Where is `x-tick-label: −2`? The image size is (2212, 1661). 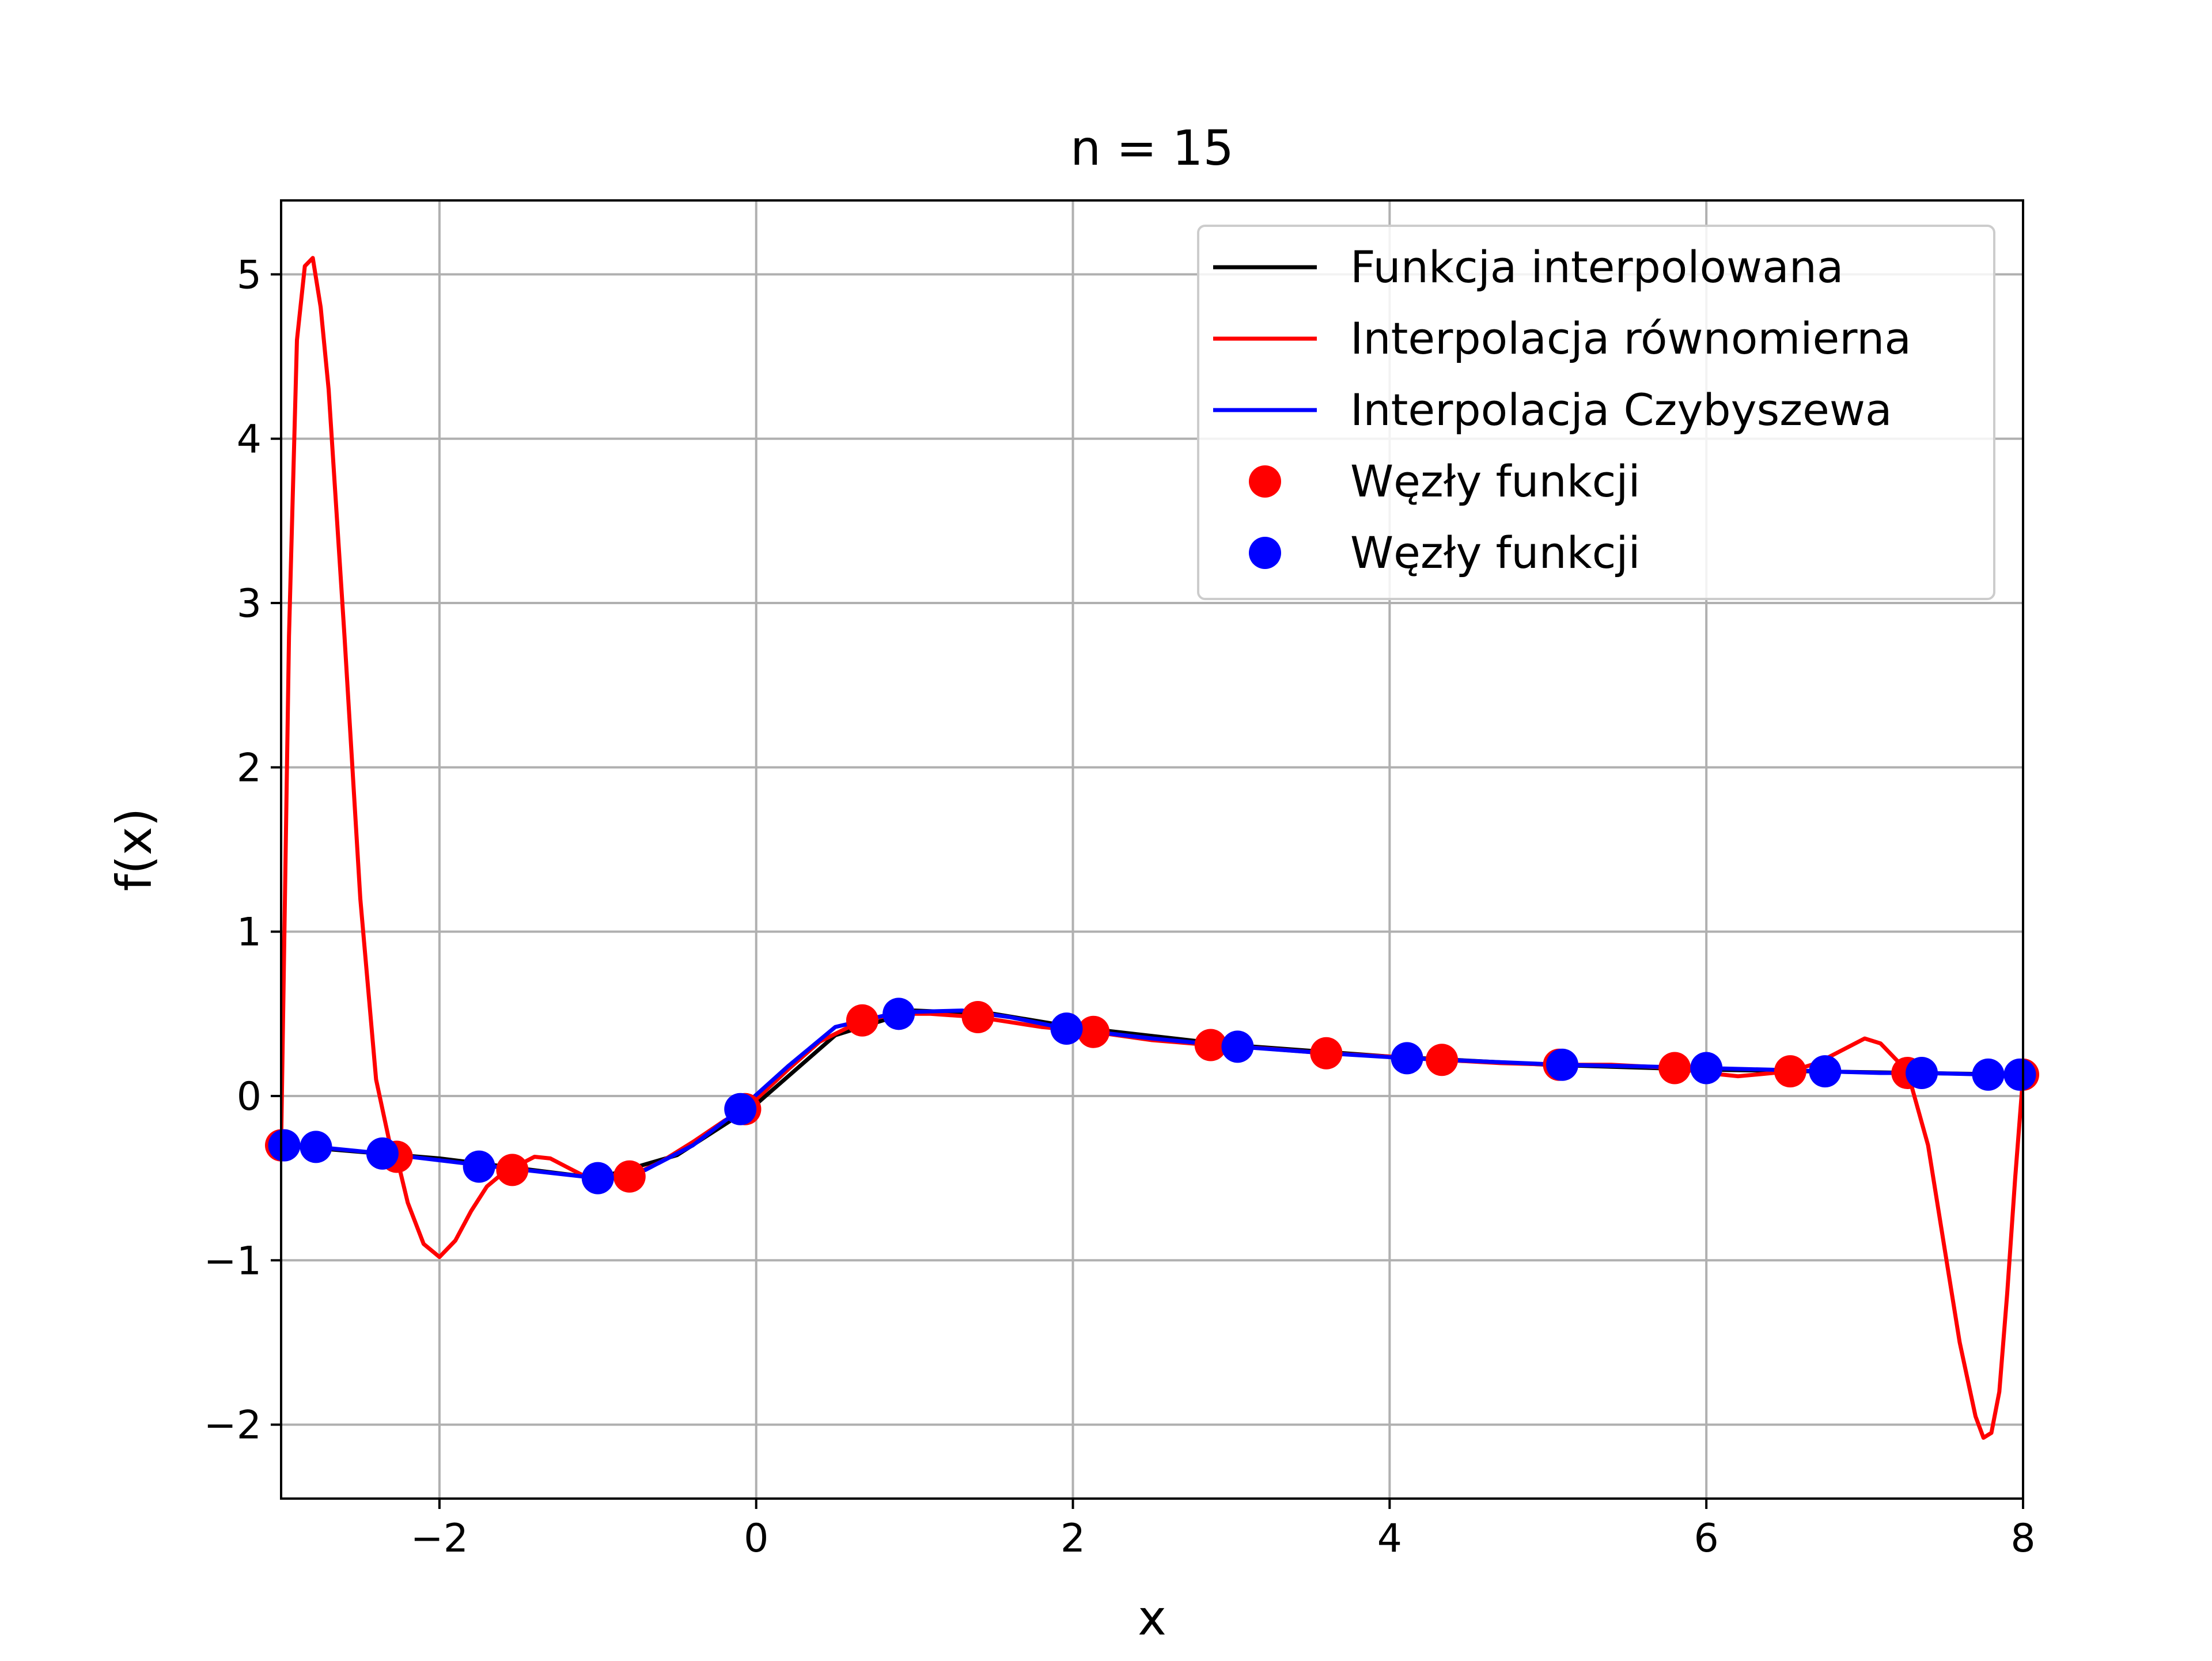 x-tick-label: −2 is located at coordinates (439, 1538).